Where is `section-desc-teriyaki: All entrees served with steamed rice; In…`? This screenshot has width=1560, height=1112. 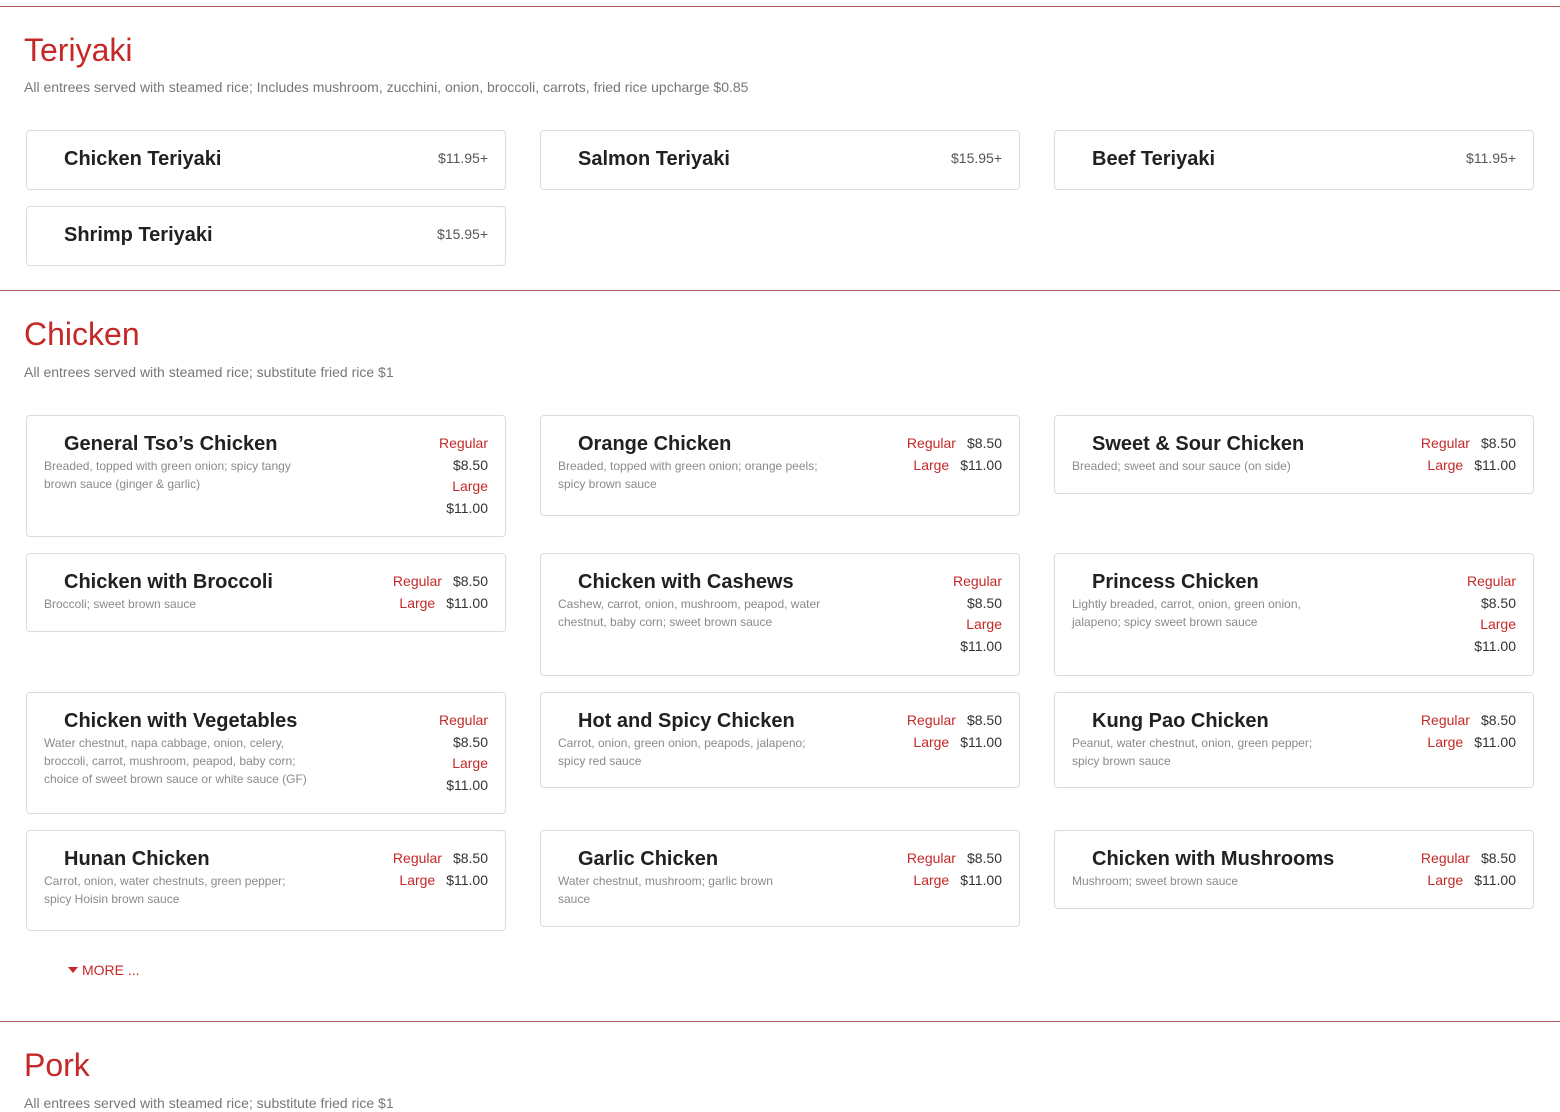
section-desc-teriyaki: All entrees served with steamed rice; In… is located at coordinates (386, 87).